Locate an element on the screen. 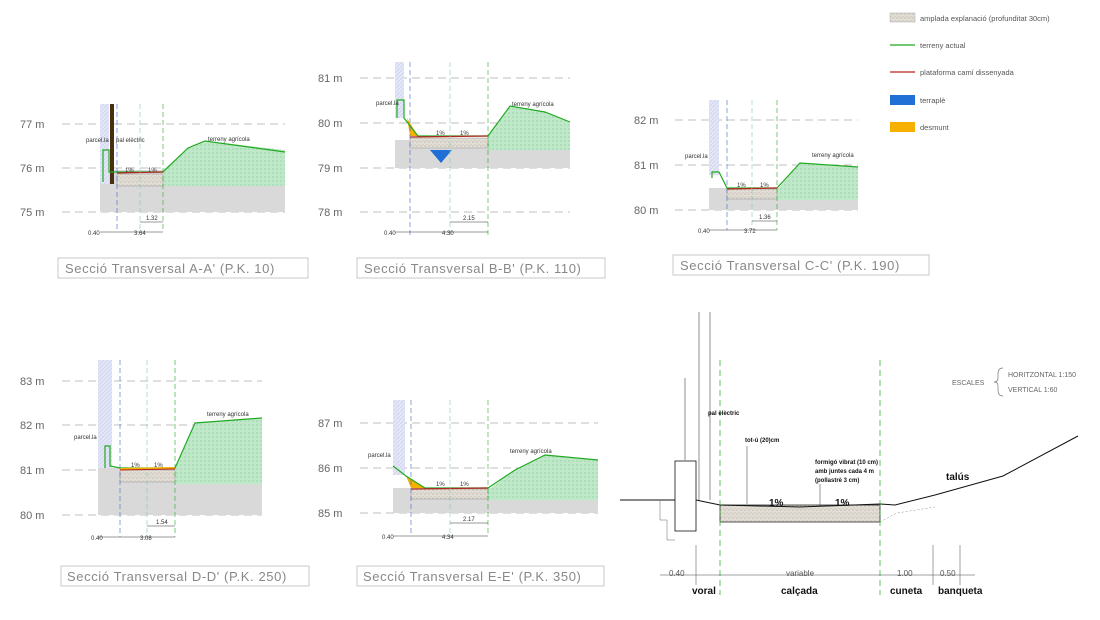 The image size is (1100, 620). elevation-label: 87 m is located at coordinates (330, 424).